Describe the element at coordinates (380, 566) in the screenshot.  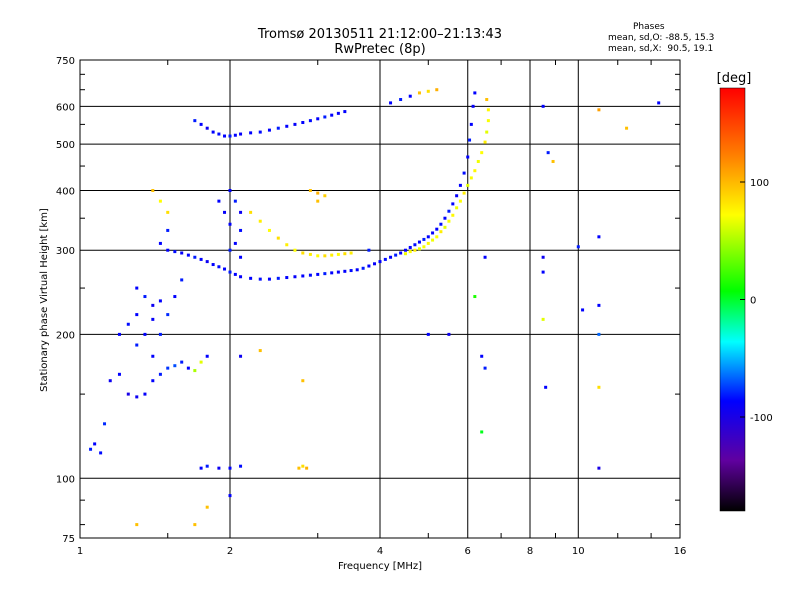
I see `x-axis-label: Frequency [MHz]` at that location.